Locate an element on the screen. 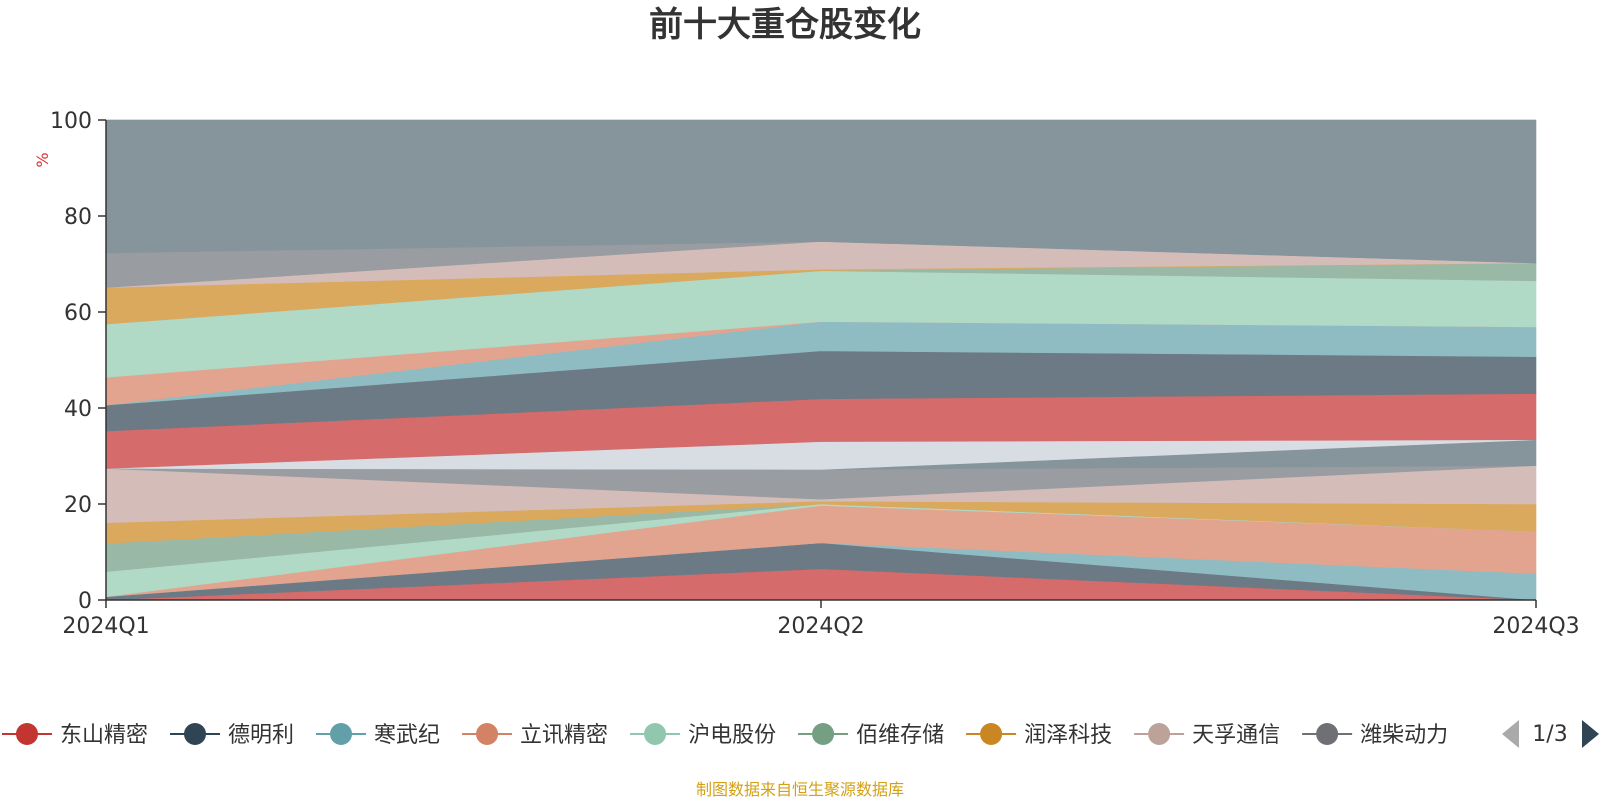 This screenshot has width=1600, height=800. legend-item: 沪电股份 is located at coordinates (703, 735).